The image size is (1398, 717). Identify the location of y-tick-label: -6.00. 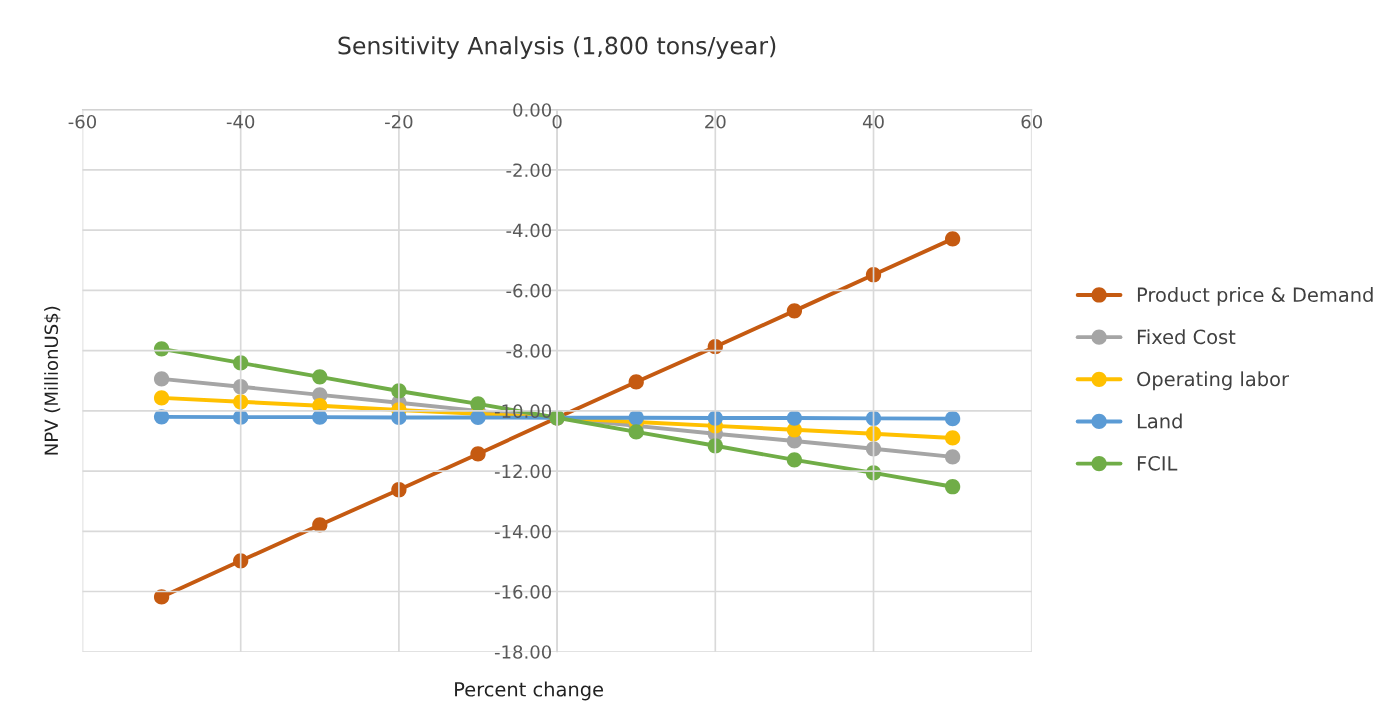
(529, 290).